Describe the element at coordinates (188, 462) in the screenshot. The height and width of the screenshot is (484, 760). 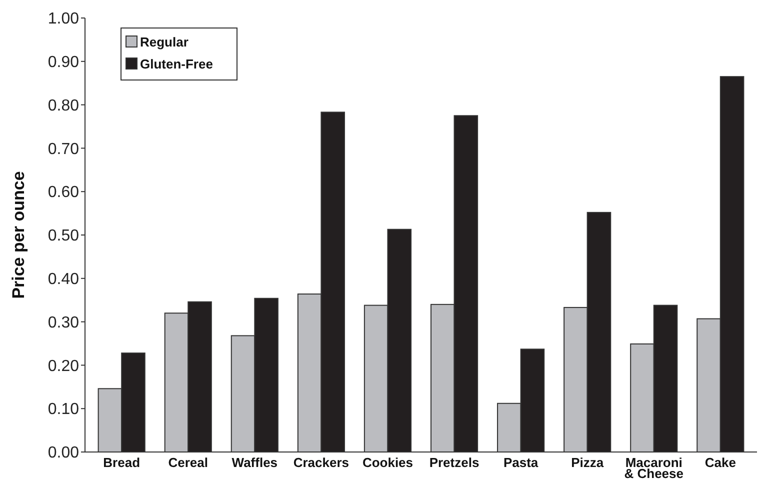
I see `x-tick-label: Cereal` at that location.